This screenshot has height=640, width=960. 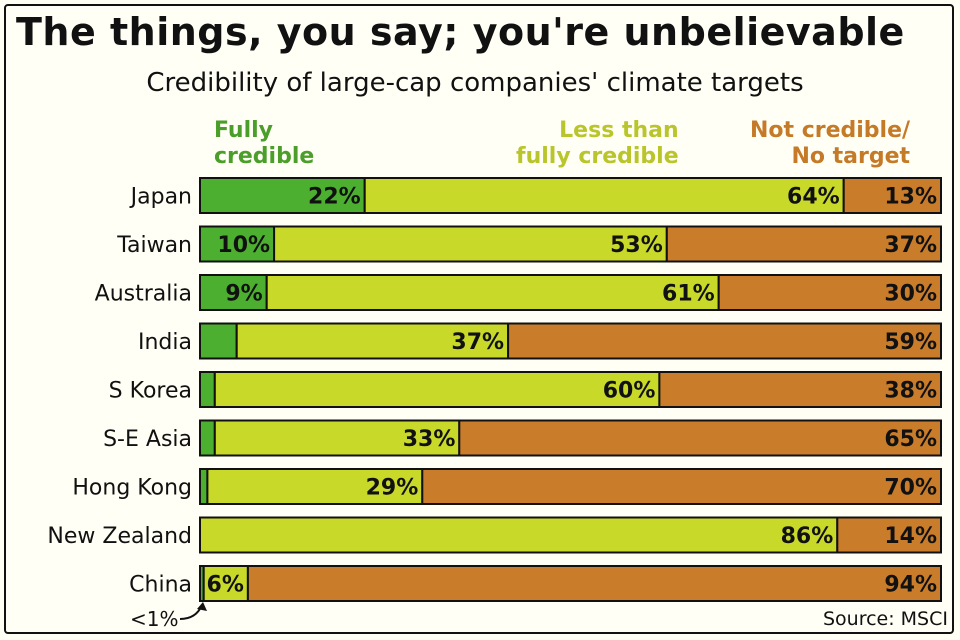 What do you see at coordinates (807, 536) in the screenshot?
I see `data-label-new-zealand-less: 86%` at bounding box center [807, 536].